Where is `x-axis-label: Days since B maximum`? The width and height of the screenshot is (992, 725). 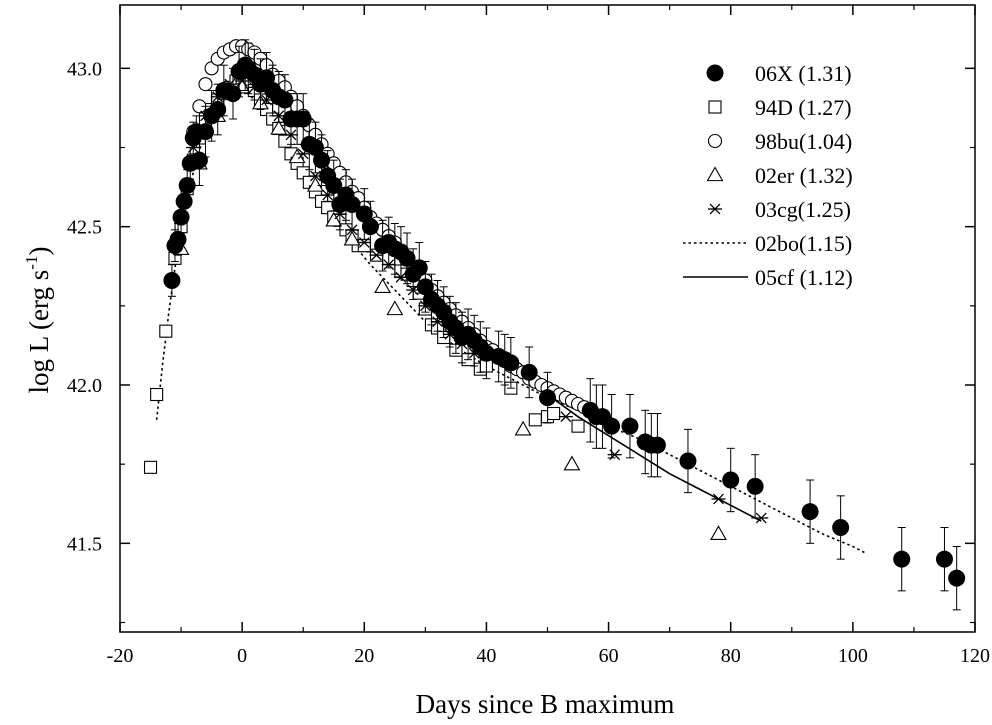
x-axis-label: Days since B maximum is located at coordinates (545, 704).